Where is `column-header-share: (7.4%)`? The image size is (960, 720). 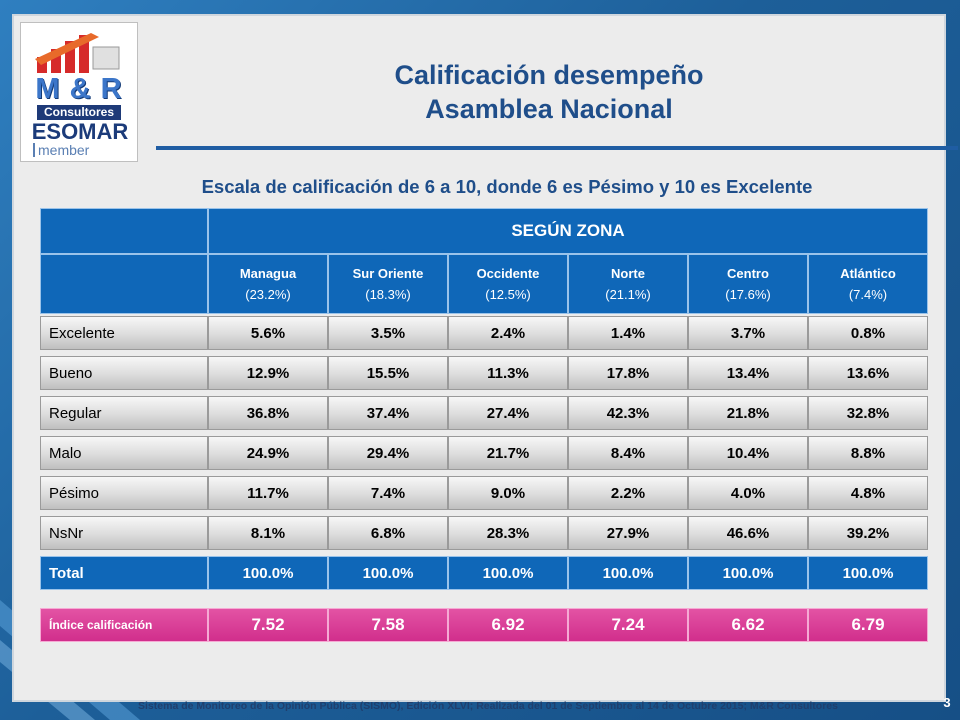
column-header-share: (7.4%) is located at coordinates (868, 294).